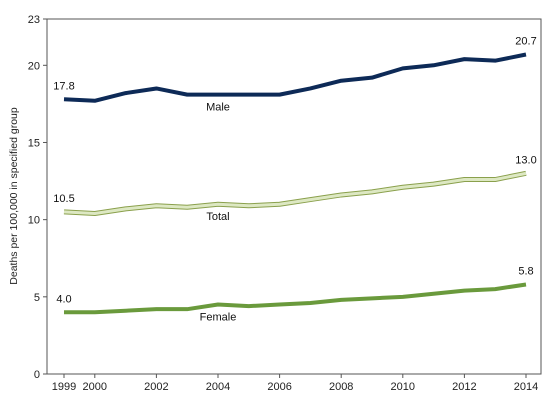 This screenshot has height=411, width=560. Describe the element at coordinates (525, 160) in the screenshot. I see `data-label-total: 13.0` at that location.